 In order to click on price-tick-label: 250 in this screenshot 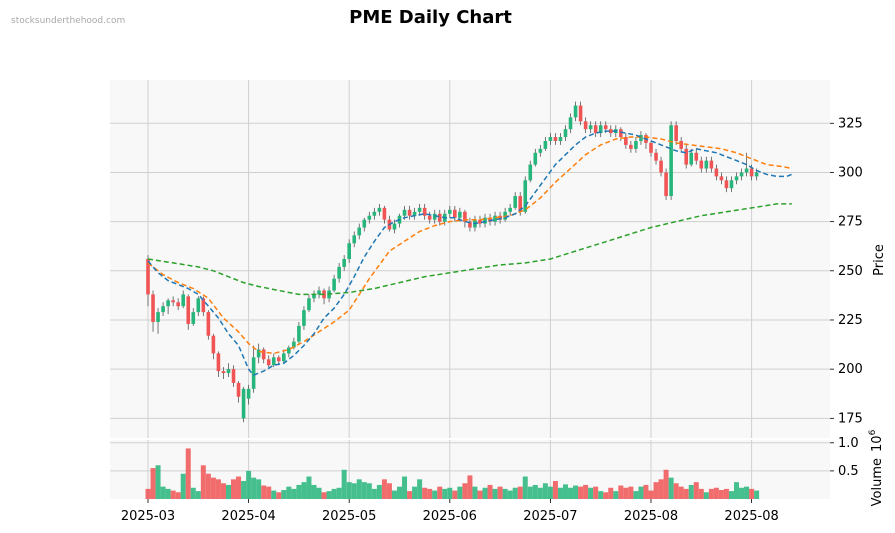, I will do `click(850, 271)`.